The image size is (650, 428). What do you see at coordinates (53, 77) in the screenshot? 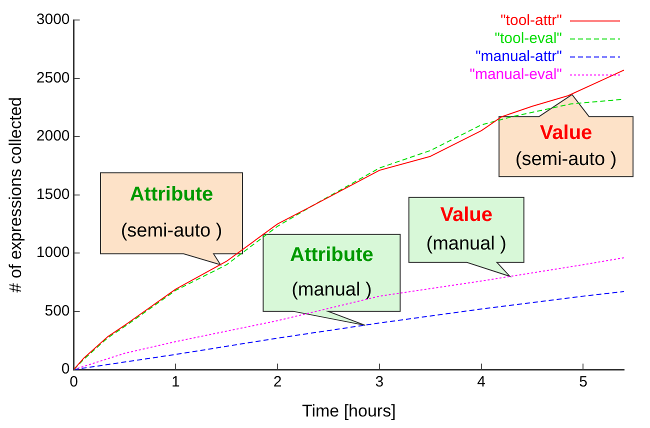
I see `y-tick-label: 2500` at bounding box center [53, 77].